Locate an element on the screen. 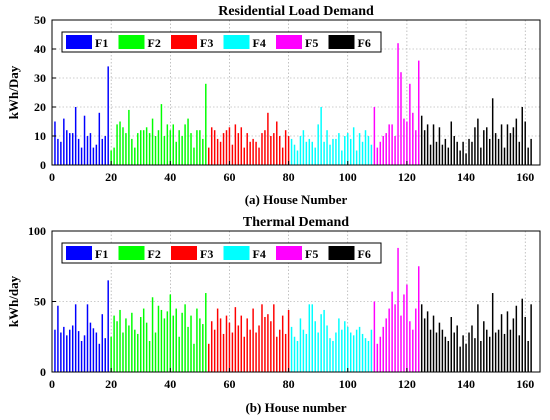 Image resolution: width=550 pixels, height=420 pixels. series-F1 is located at coordinates (81, 115).